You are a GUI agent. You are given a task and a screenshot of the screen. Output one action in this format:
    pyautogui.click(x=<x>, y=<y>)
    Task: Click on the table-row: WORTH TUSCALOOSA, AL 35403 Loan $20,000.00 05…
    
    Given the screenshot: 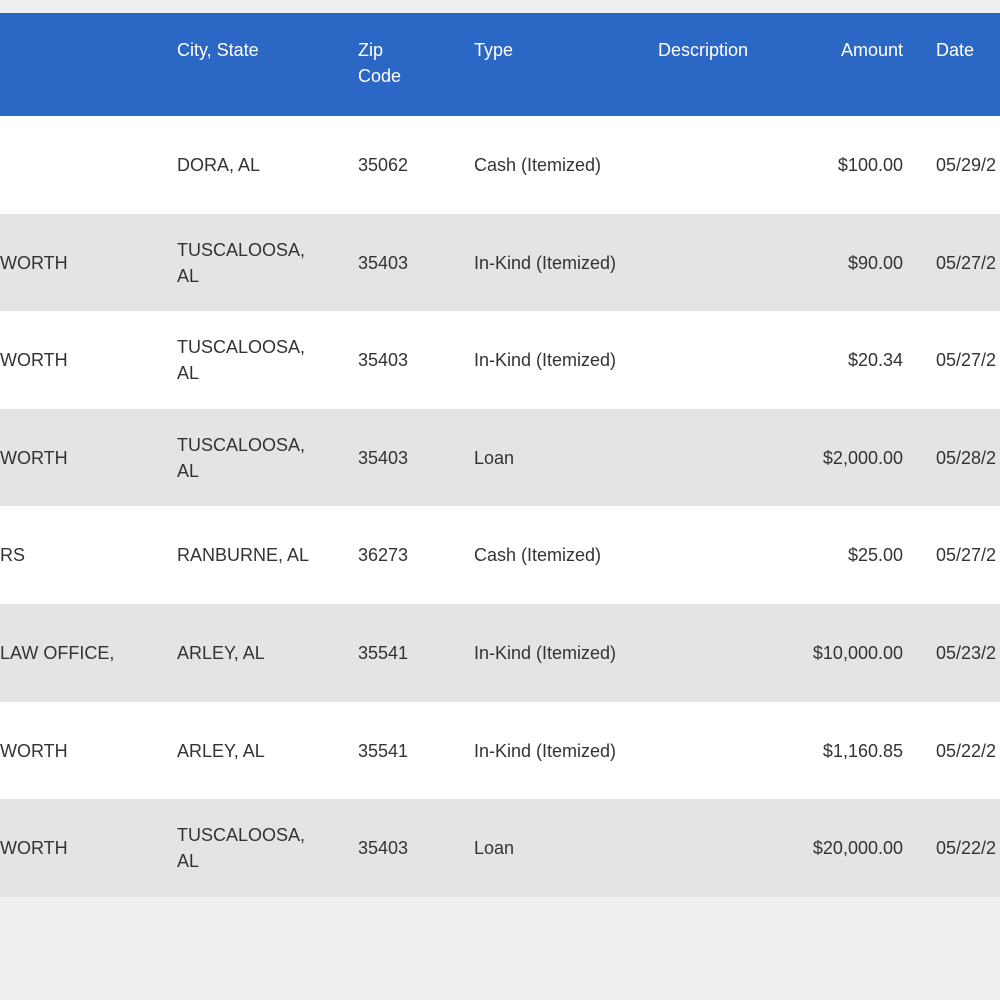 What is the action you would take?
    pyautogui.click(x=500, y=848)
    